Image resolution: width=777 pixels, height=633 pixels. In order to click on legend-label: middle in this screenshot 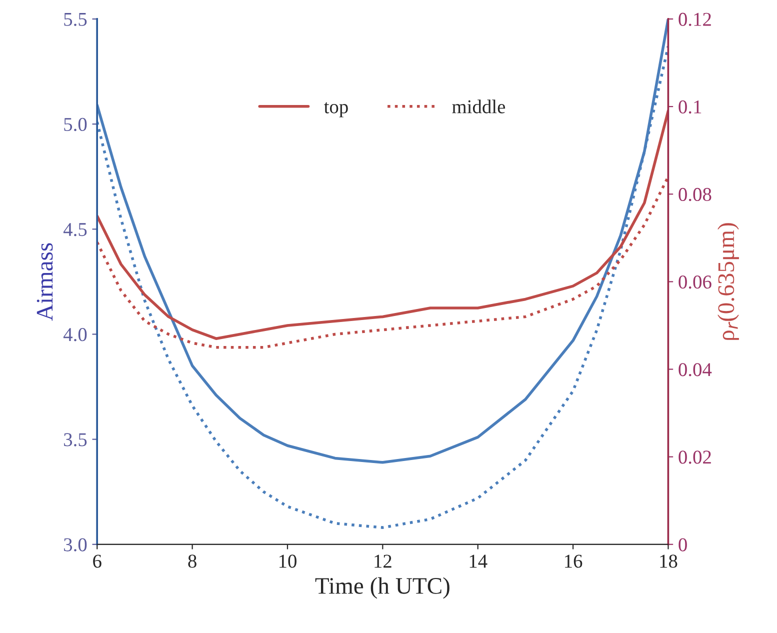, I will do `click(479, 107)`.